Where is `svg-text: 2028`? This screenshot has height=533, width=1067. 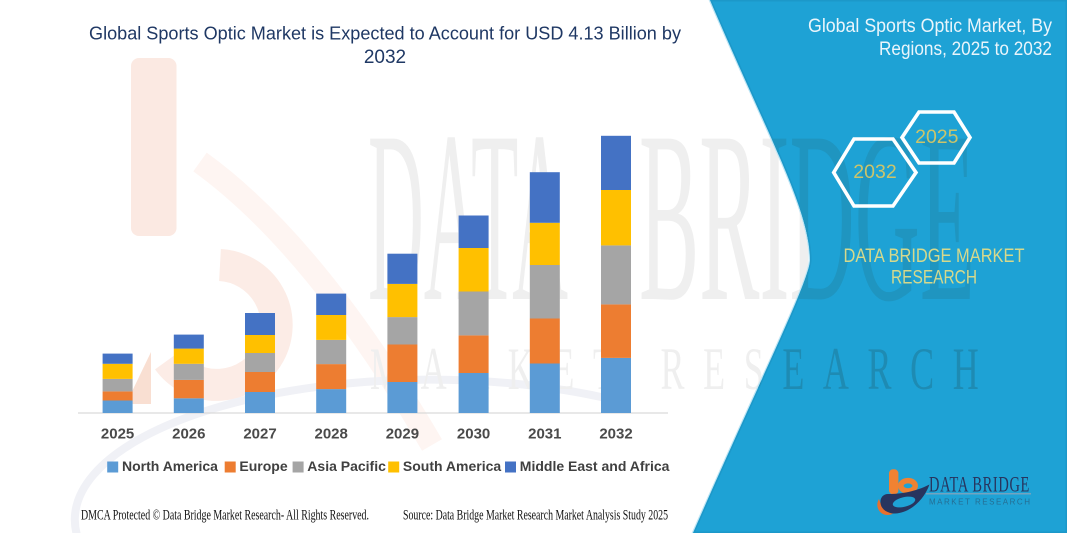
svg-text: 2028 is located at coordinates (331, 434).